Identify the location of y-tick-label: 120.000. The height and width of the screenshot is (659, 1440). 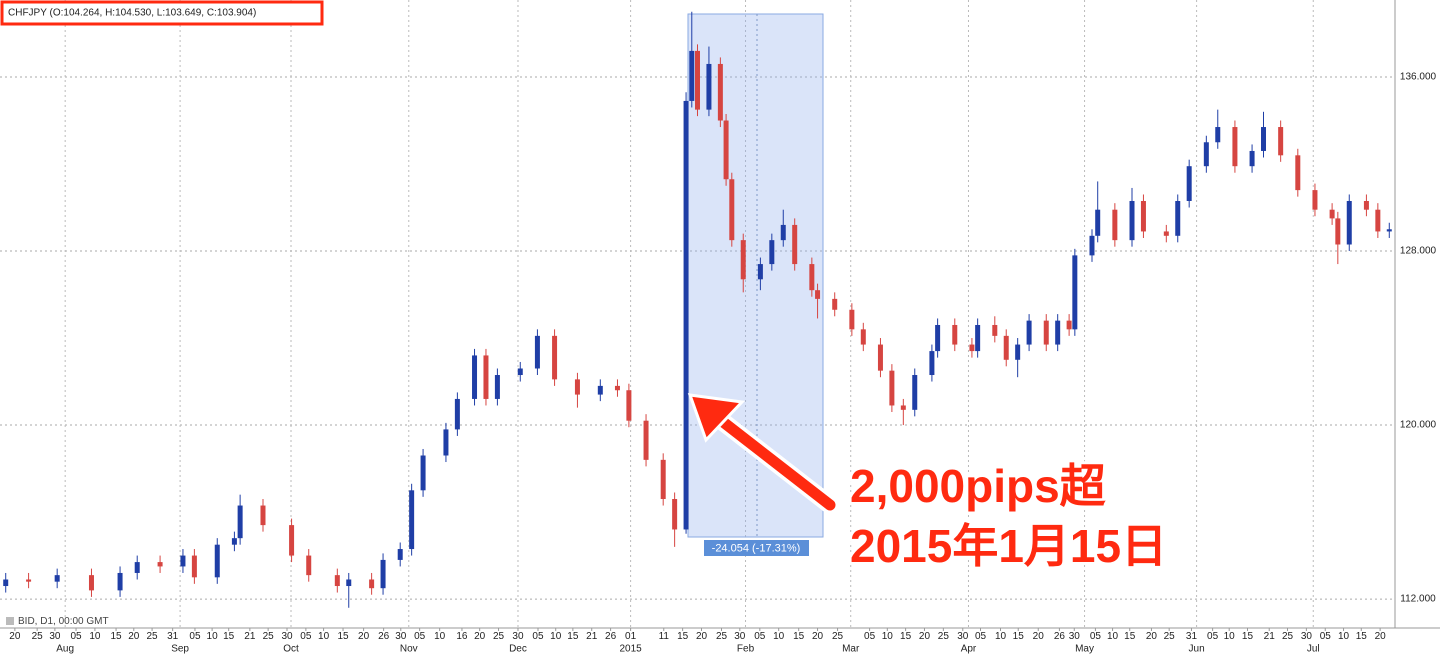
(1418, 425).